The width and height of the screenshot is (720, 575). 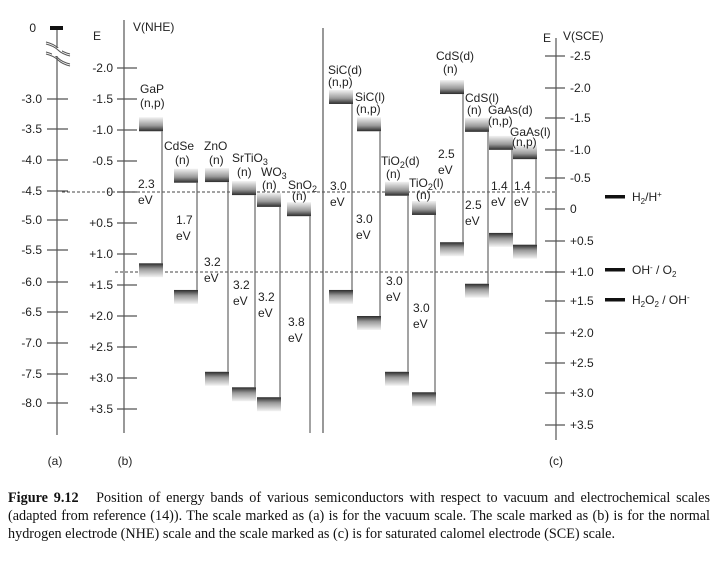 What do you see at coordinates (101, 223) in the screenshot?
I see `axis-b-tick-label: +0.5` at bounding box center [101, 223].